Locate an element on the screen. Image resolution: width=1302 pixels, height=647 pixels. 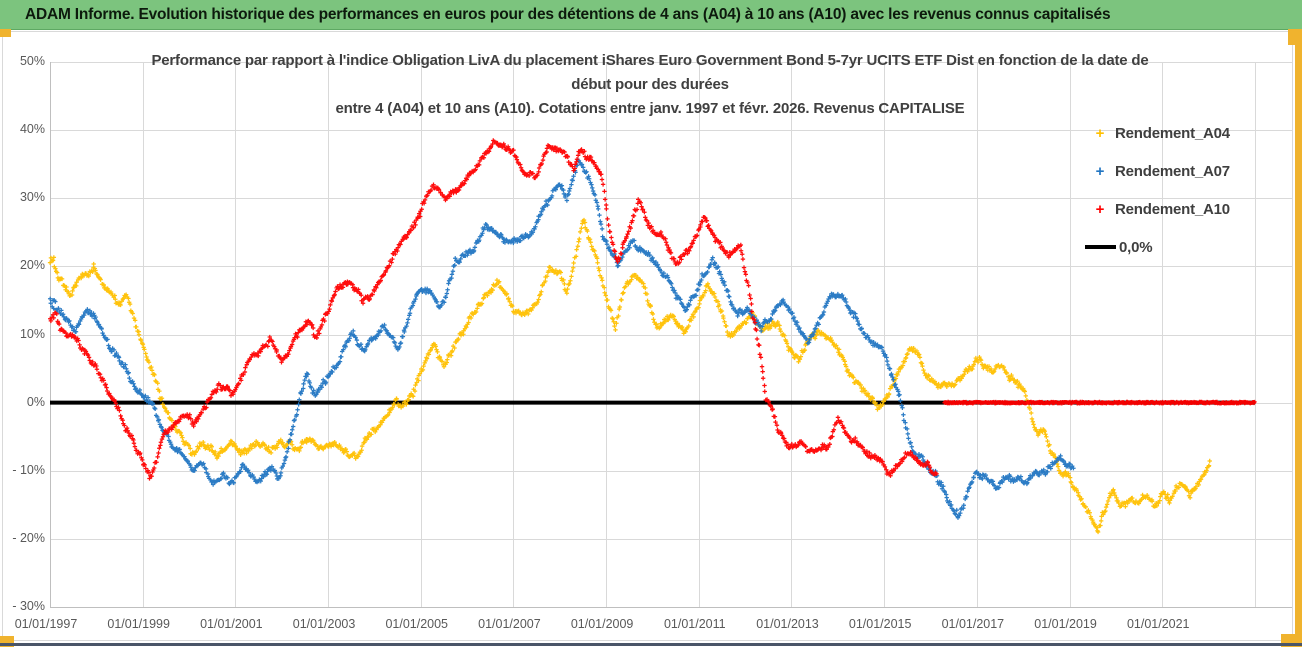
x-tick-label: 01/01/2019 is located at coordinates (1065, 624).